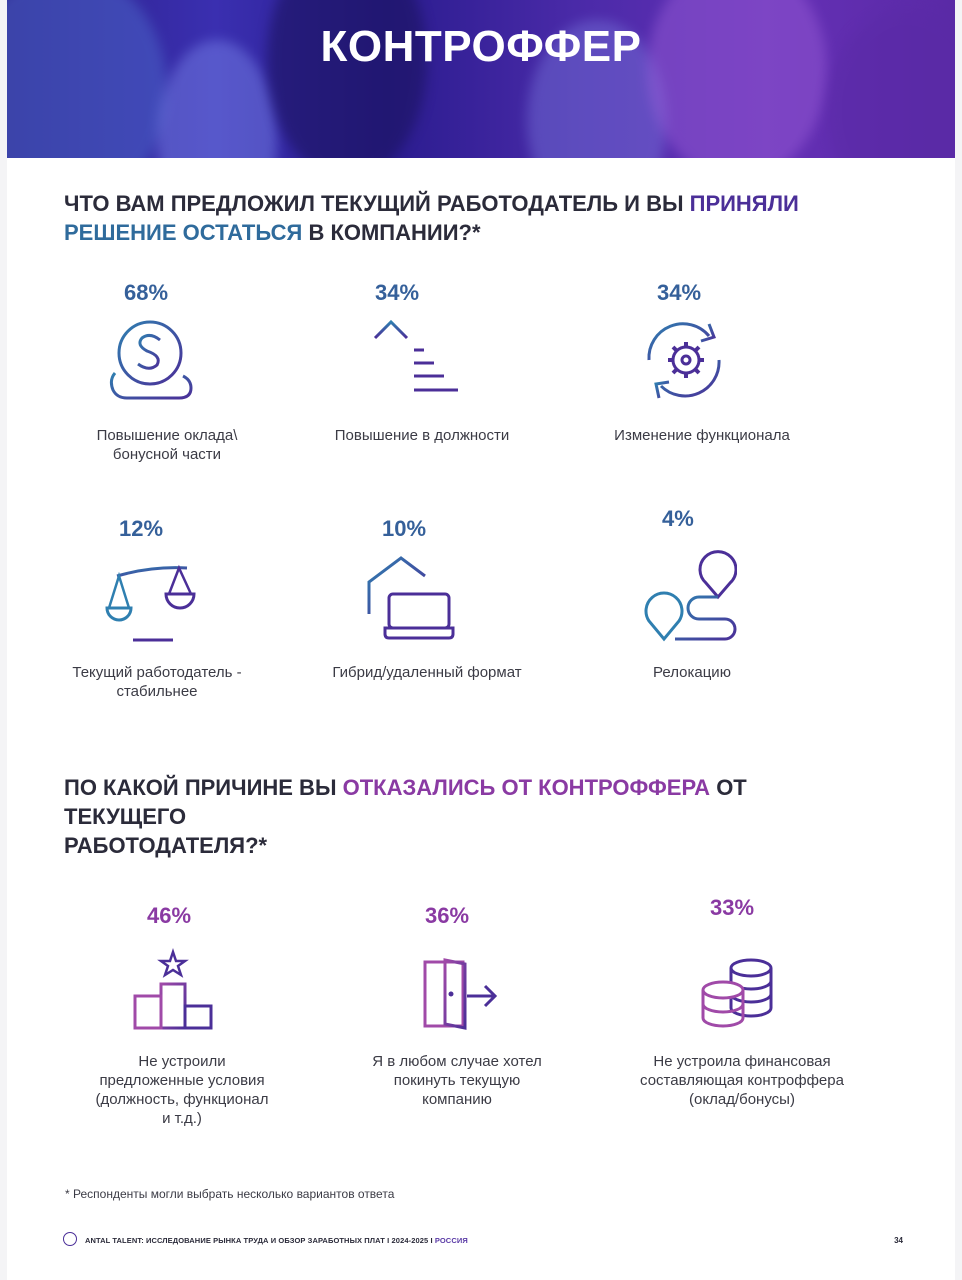  Describe the element at coordinates (157, 691) in the screenshot. I see `answer-label-line: стабильнее` at that location.